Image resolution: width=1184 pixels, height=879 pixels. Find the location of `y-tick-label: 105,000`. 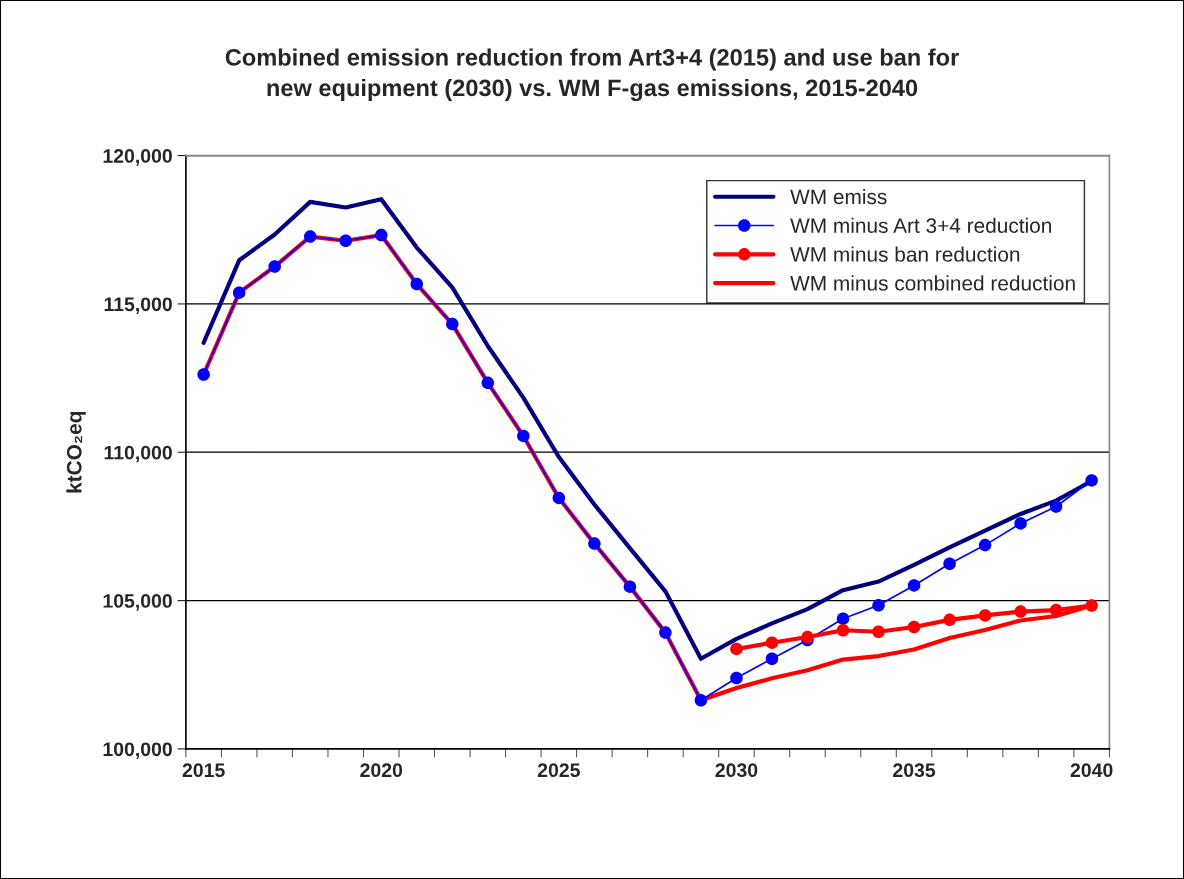

y-tick-label: 105,000 is located at coordinates (137, 602).